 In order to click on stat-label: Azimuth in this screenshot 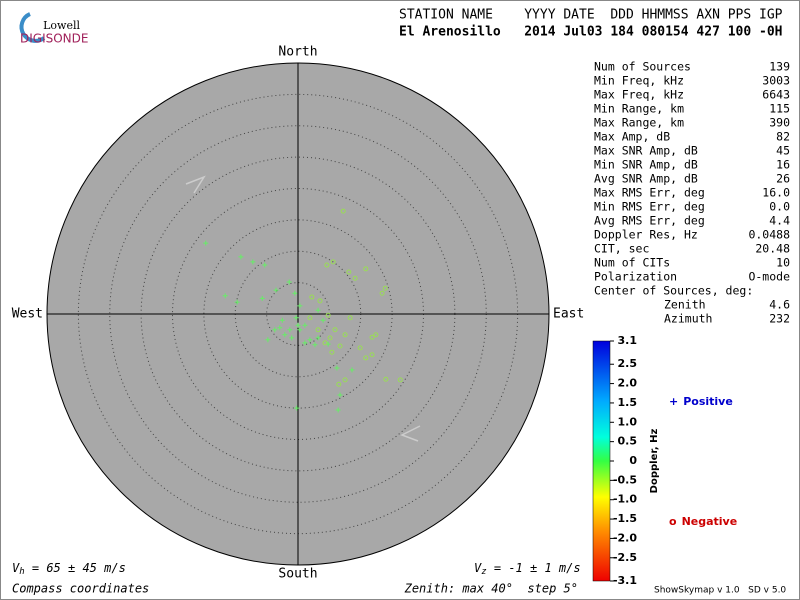, I will do `click(688, 319)`.